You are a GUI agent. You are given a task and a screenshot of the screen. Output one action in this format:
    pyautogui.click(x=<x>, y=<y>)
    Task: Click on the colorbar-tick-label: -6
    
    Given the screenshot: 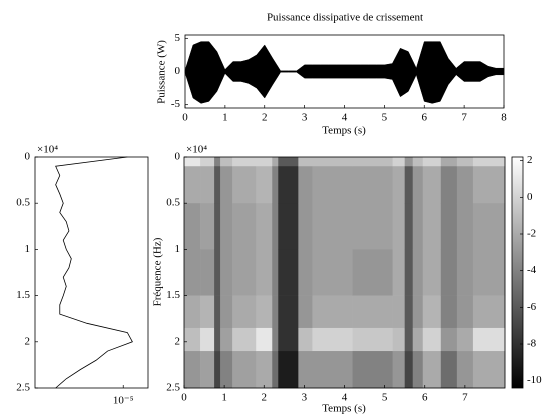 What is the action you would take?
    pyautogui.click(x=532, y=307)
    